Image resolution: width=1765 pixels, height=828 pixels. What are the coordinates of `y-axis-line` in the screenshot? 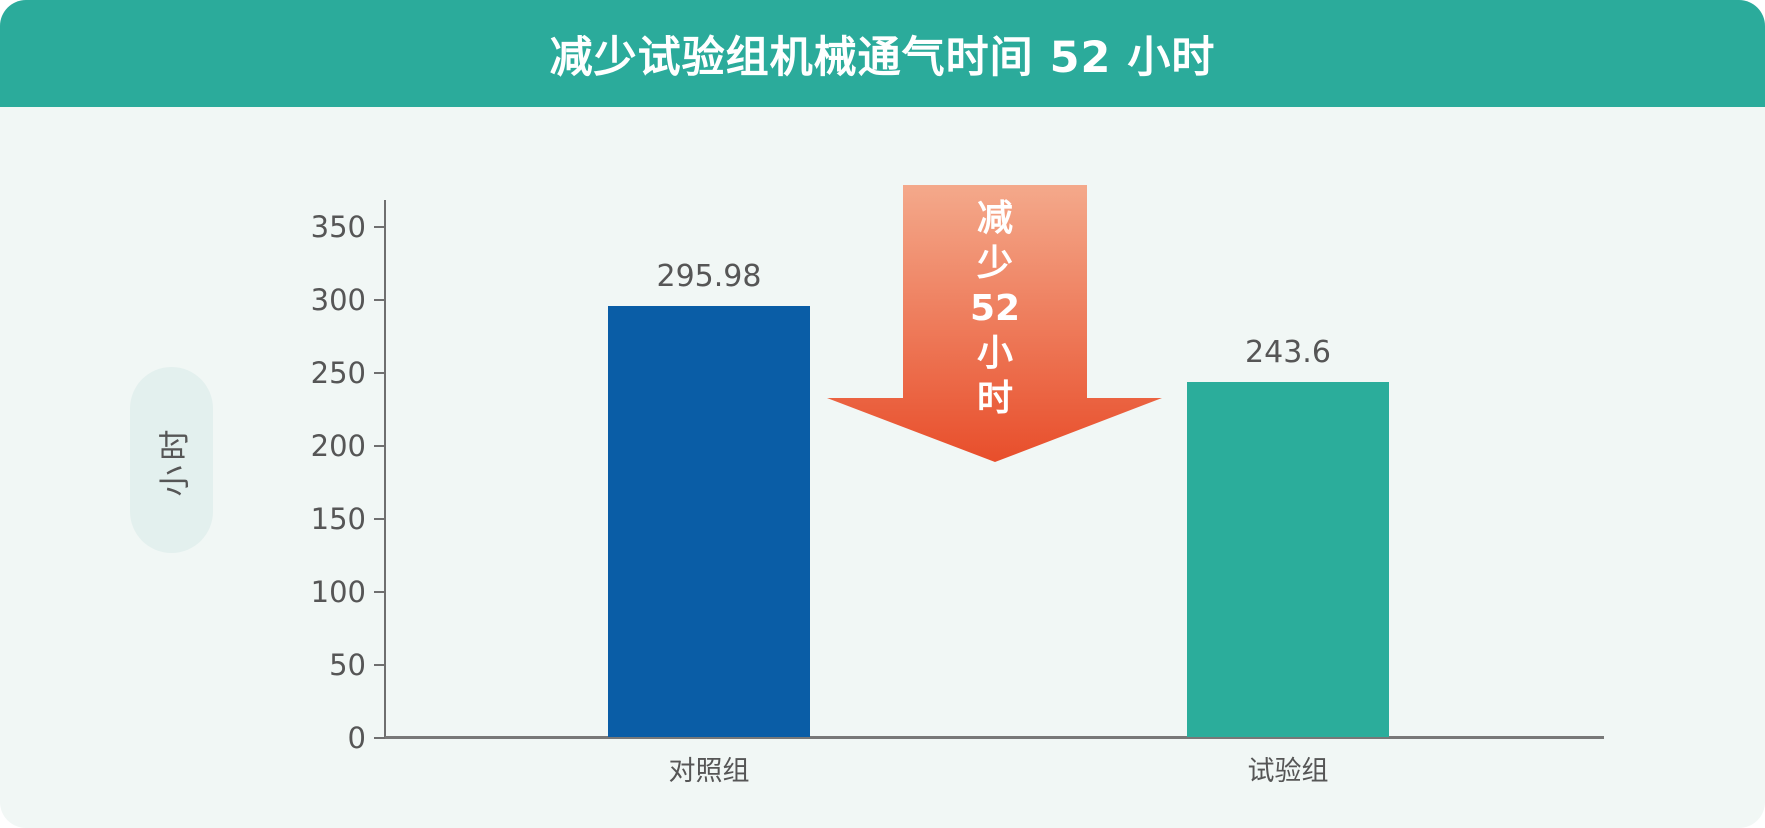 It's located at (385, 469).